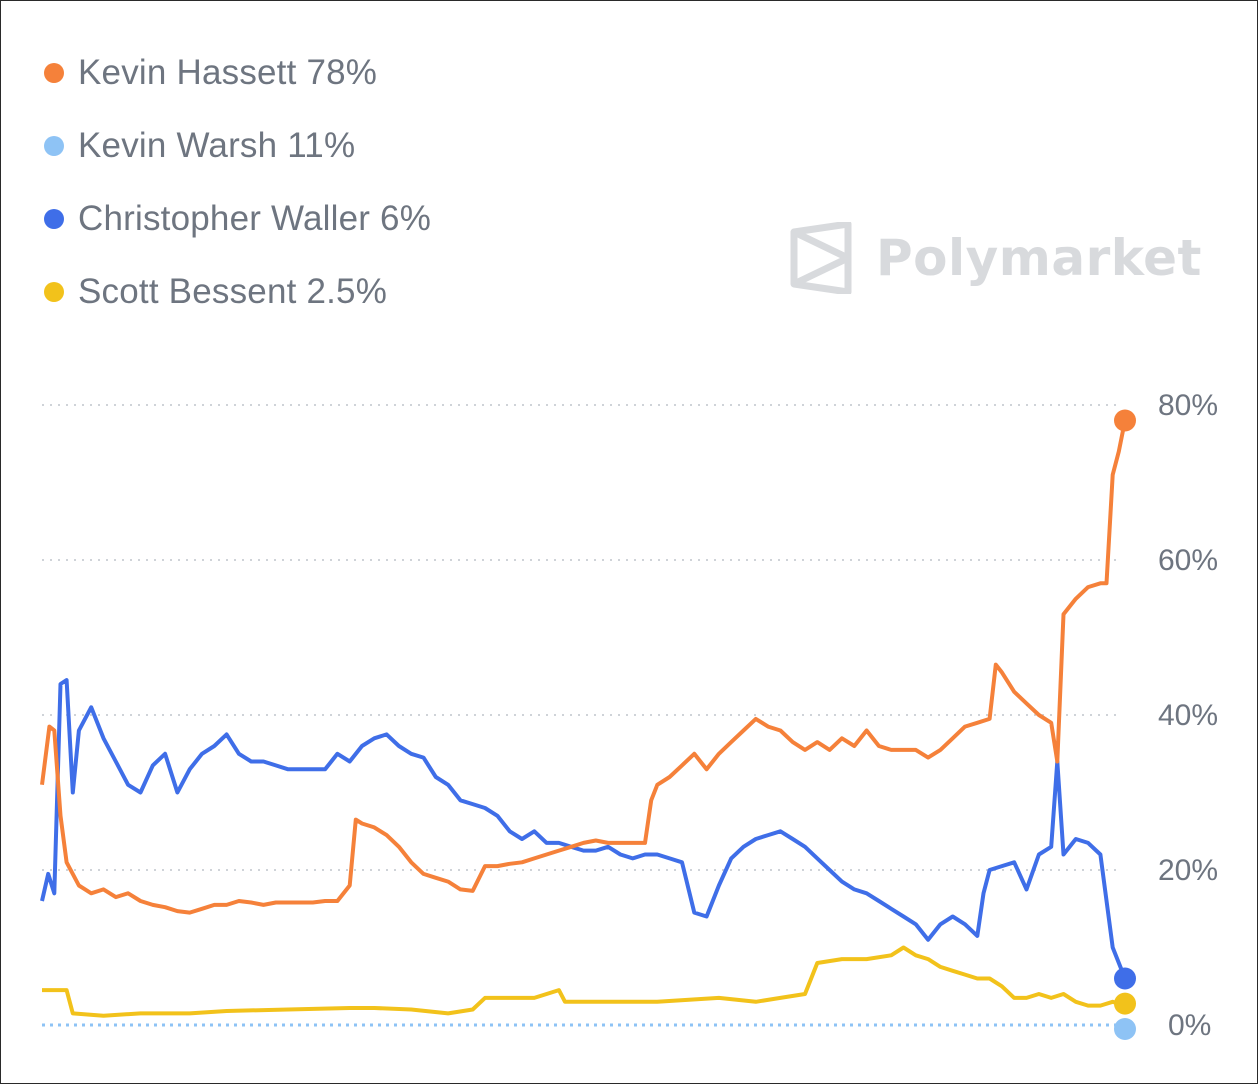  I want to click on legend-label-hassett: Kevin Hassett 78%, so click(228, 72).